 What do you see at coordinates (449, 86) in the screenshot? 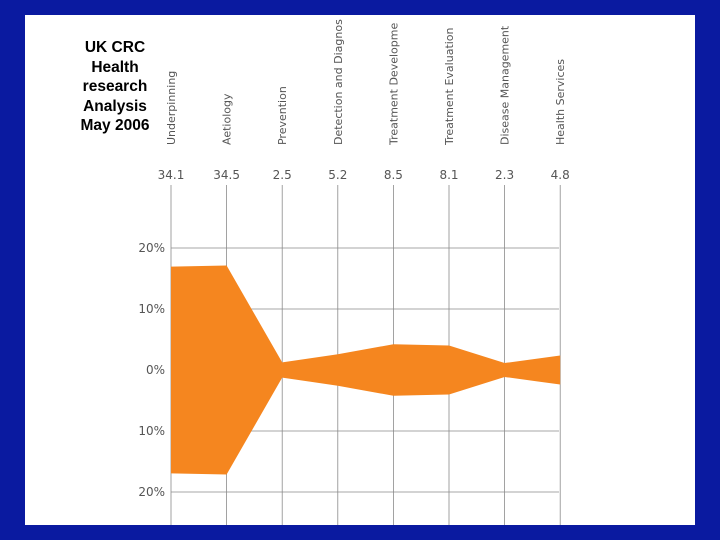
I see `category-label: Treatment Evaluation` at bounding box center [449, 86].